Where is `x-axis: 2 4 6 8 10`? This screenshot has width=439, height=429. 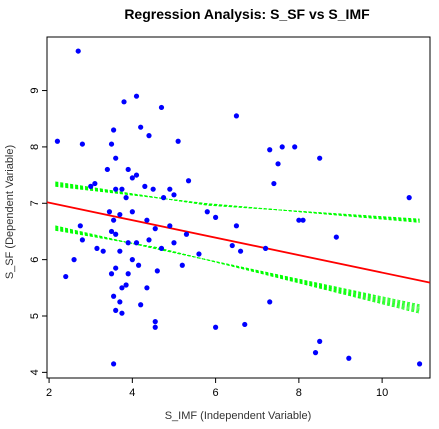 x-axis: 2 4 6 8 10 is located at coordinates (217, 388).